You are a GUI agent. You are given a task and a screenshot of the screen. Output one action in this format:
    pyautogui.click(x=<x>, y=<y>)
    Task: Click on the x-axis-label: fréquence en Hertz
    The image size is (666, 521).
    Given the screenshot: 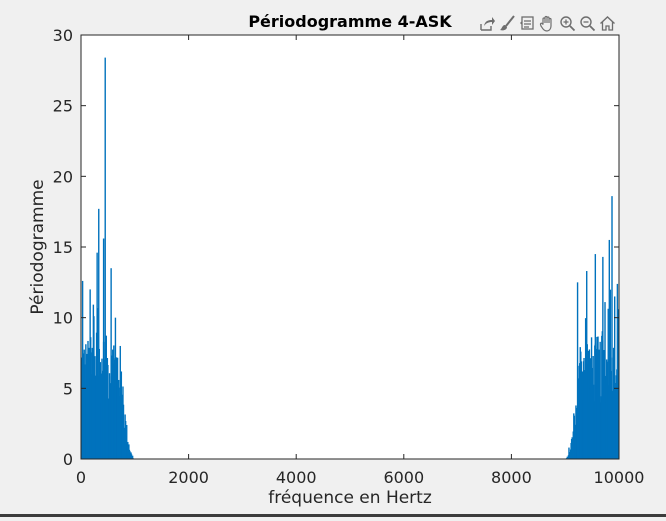 What is the action you would take?
    pyautogui.click(x=350, y=498)
    